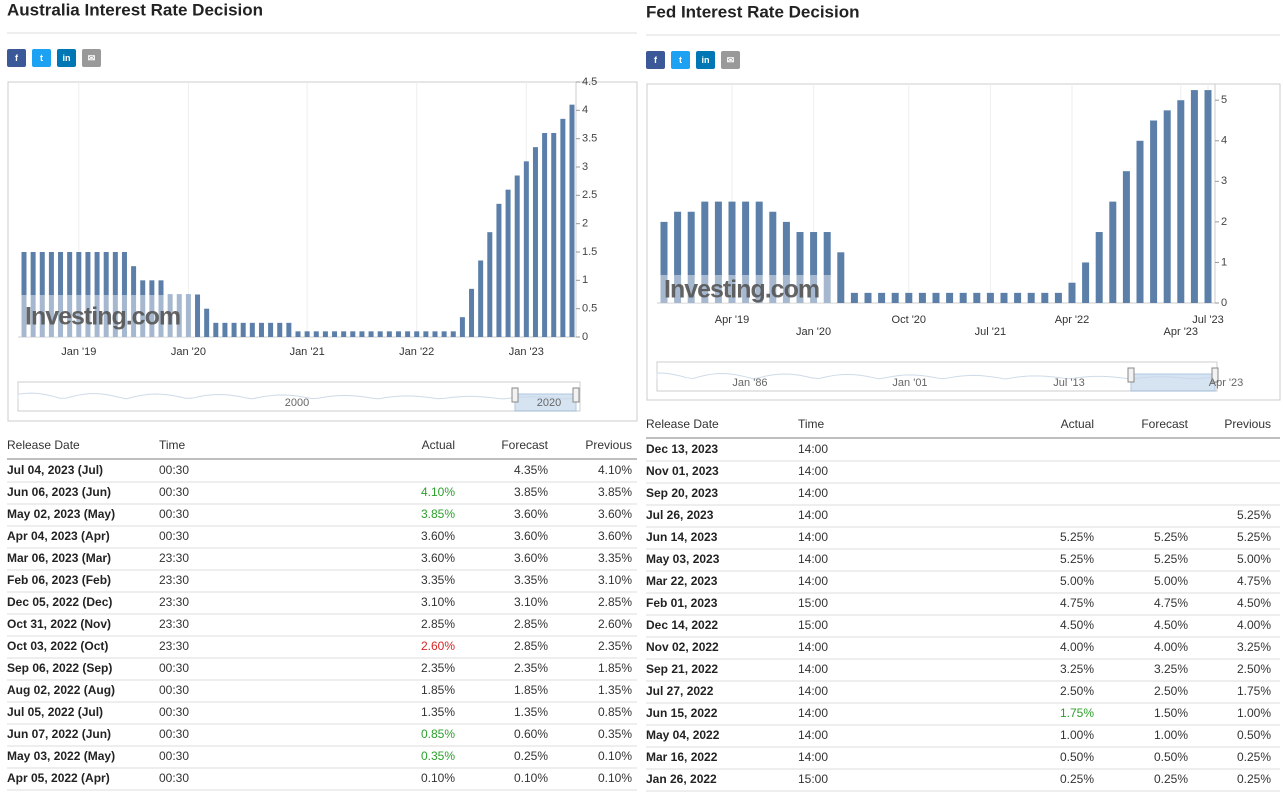 The height and width of the screenshot is (795, 1283). What do you see at coordinates (59, 624) in the screenshot?
I see `table-cell: Oct 31, 2022 (Nov)` at bounding box center [59, 624].